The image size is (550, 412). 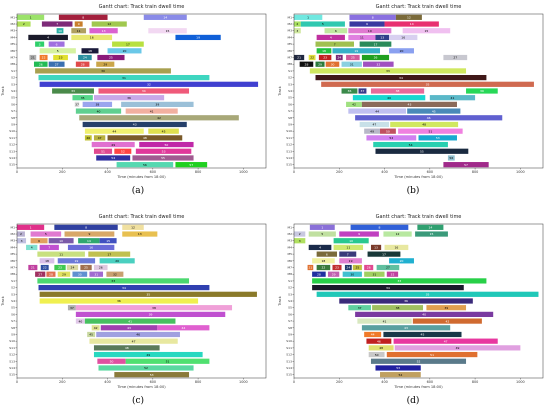 What do you see at coordinates (12, 355) in the screenshot?
I see `y-tick-label: S12` at bounding box center [12, 355].